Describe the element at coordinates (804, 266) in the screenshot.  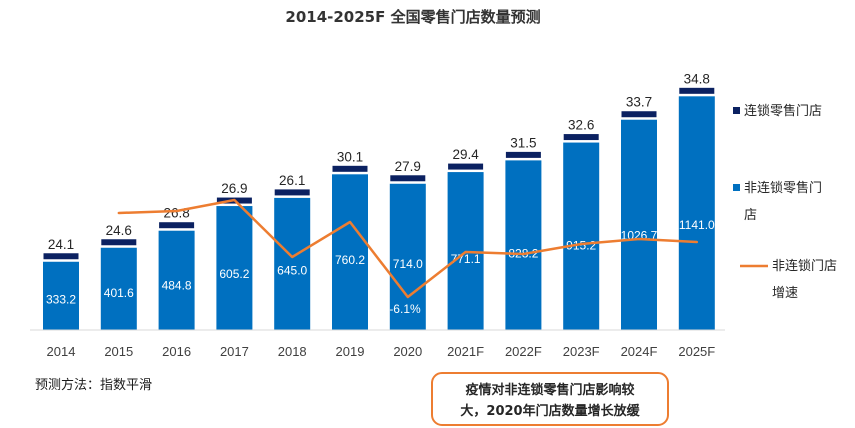
I see `legend-label-growth-1: 非连锁门店` at that location.